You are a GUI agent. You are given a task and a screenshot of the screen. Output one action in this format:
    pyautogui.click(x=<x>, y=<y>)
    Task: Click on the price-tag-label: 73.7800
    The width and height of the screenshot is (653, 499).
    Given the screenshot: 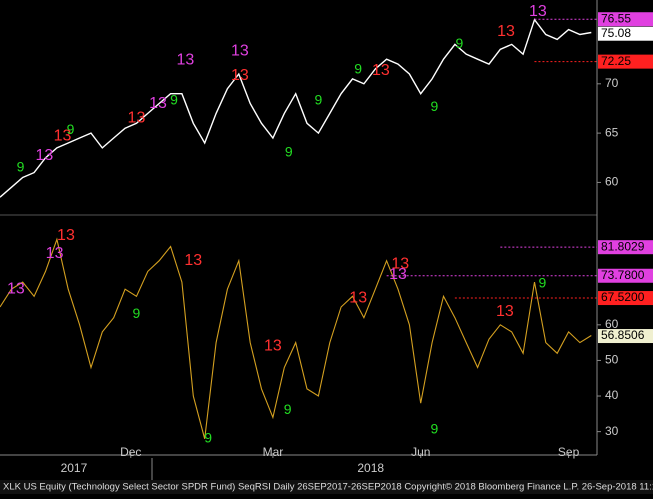 What is the action you would take?
    pyautogui.click(x=623, y=275)
    